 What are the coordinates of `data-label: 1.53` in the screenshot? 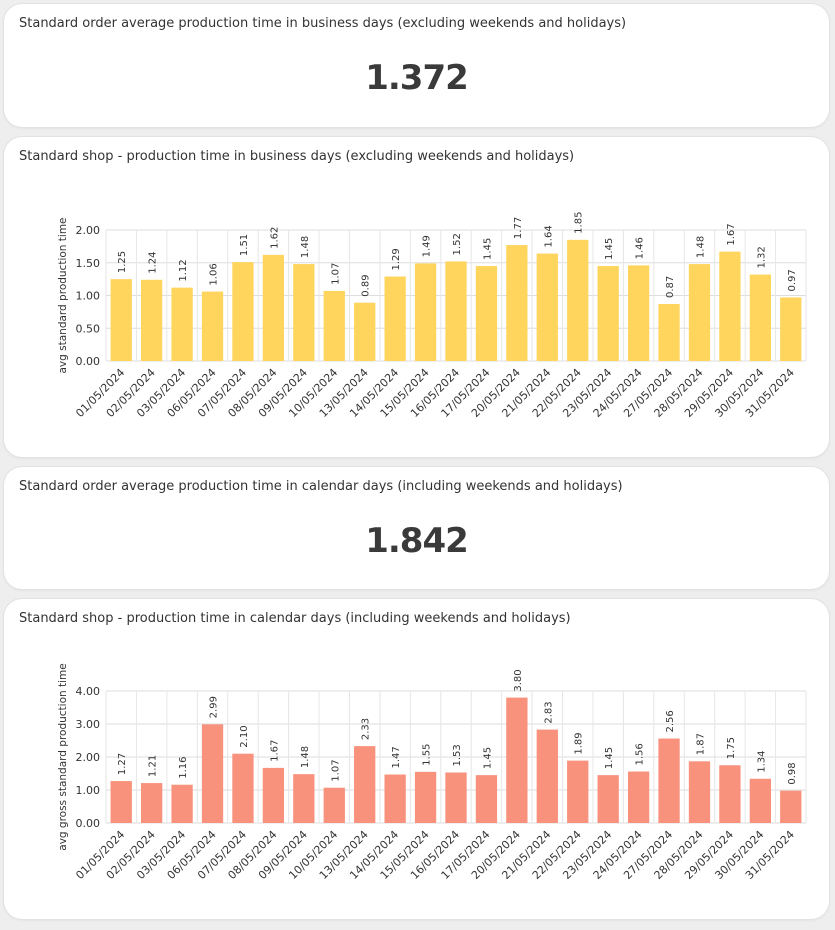 It's located at (457, 755).